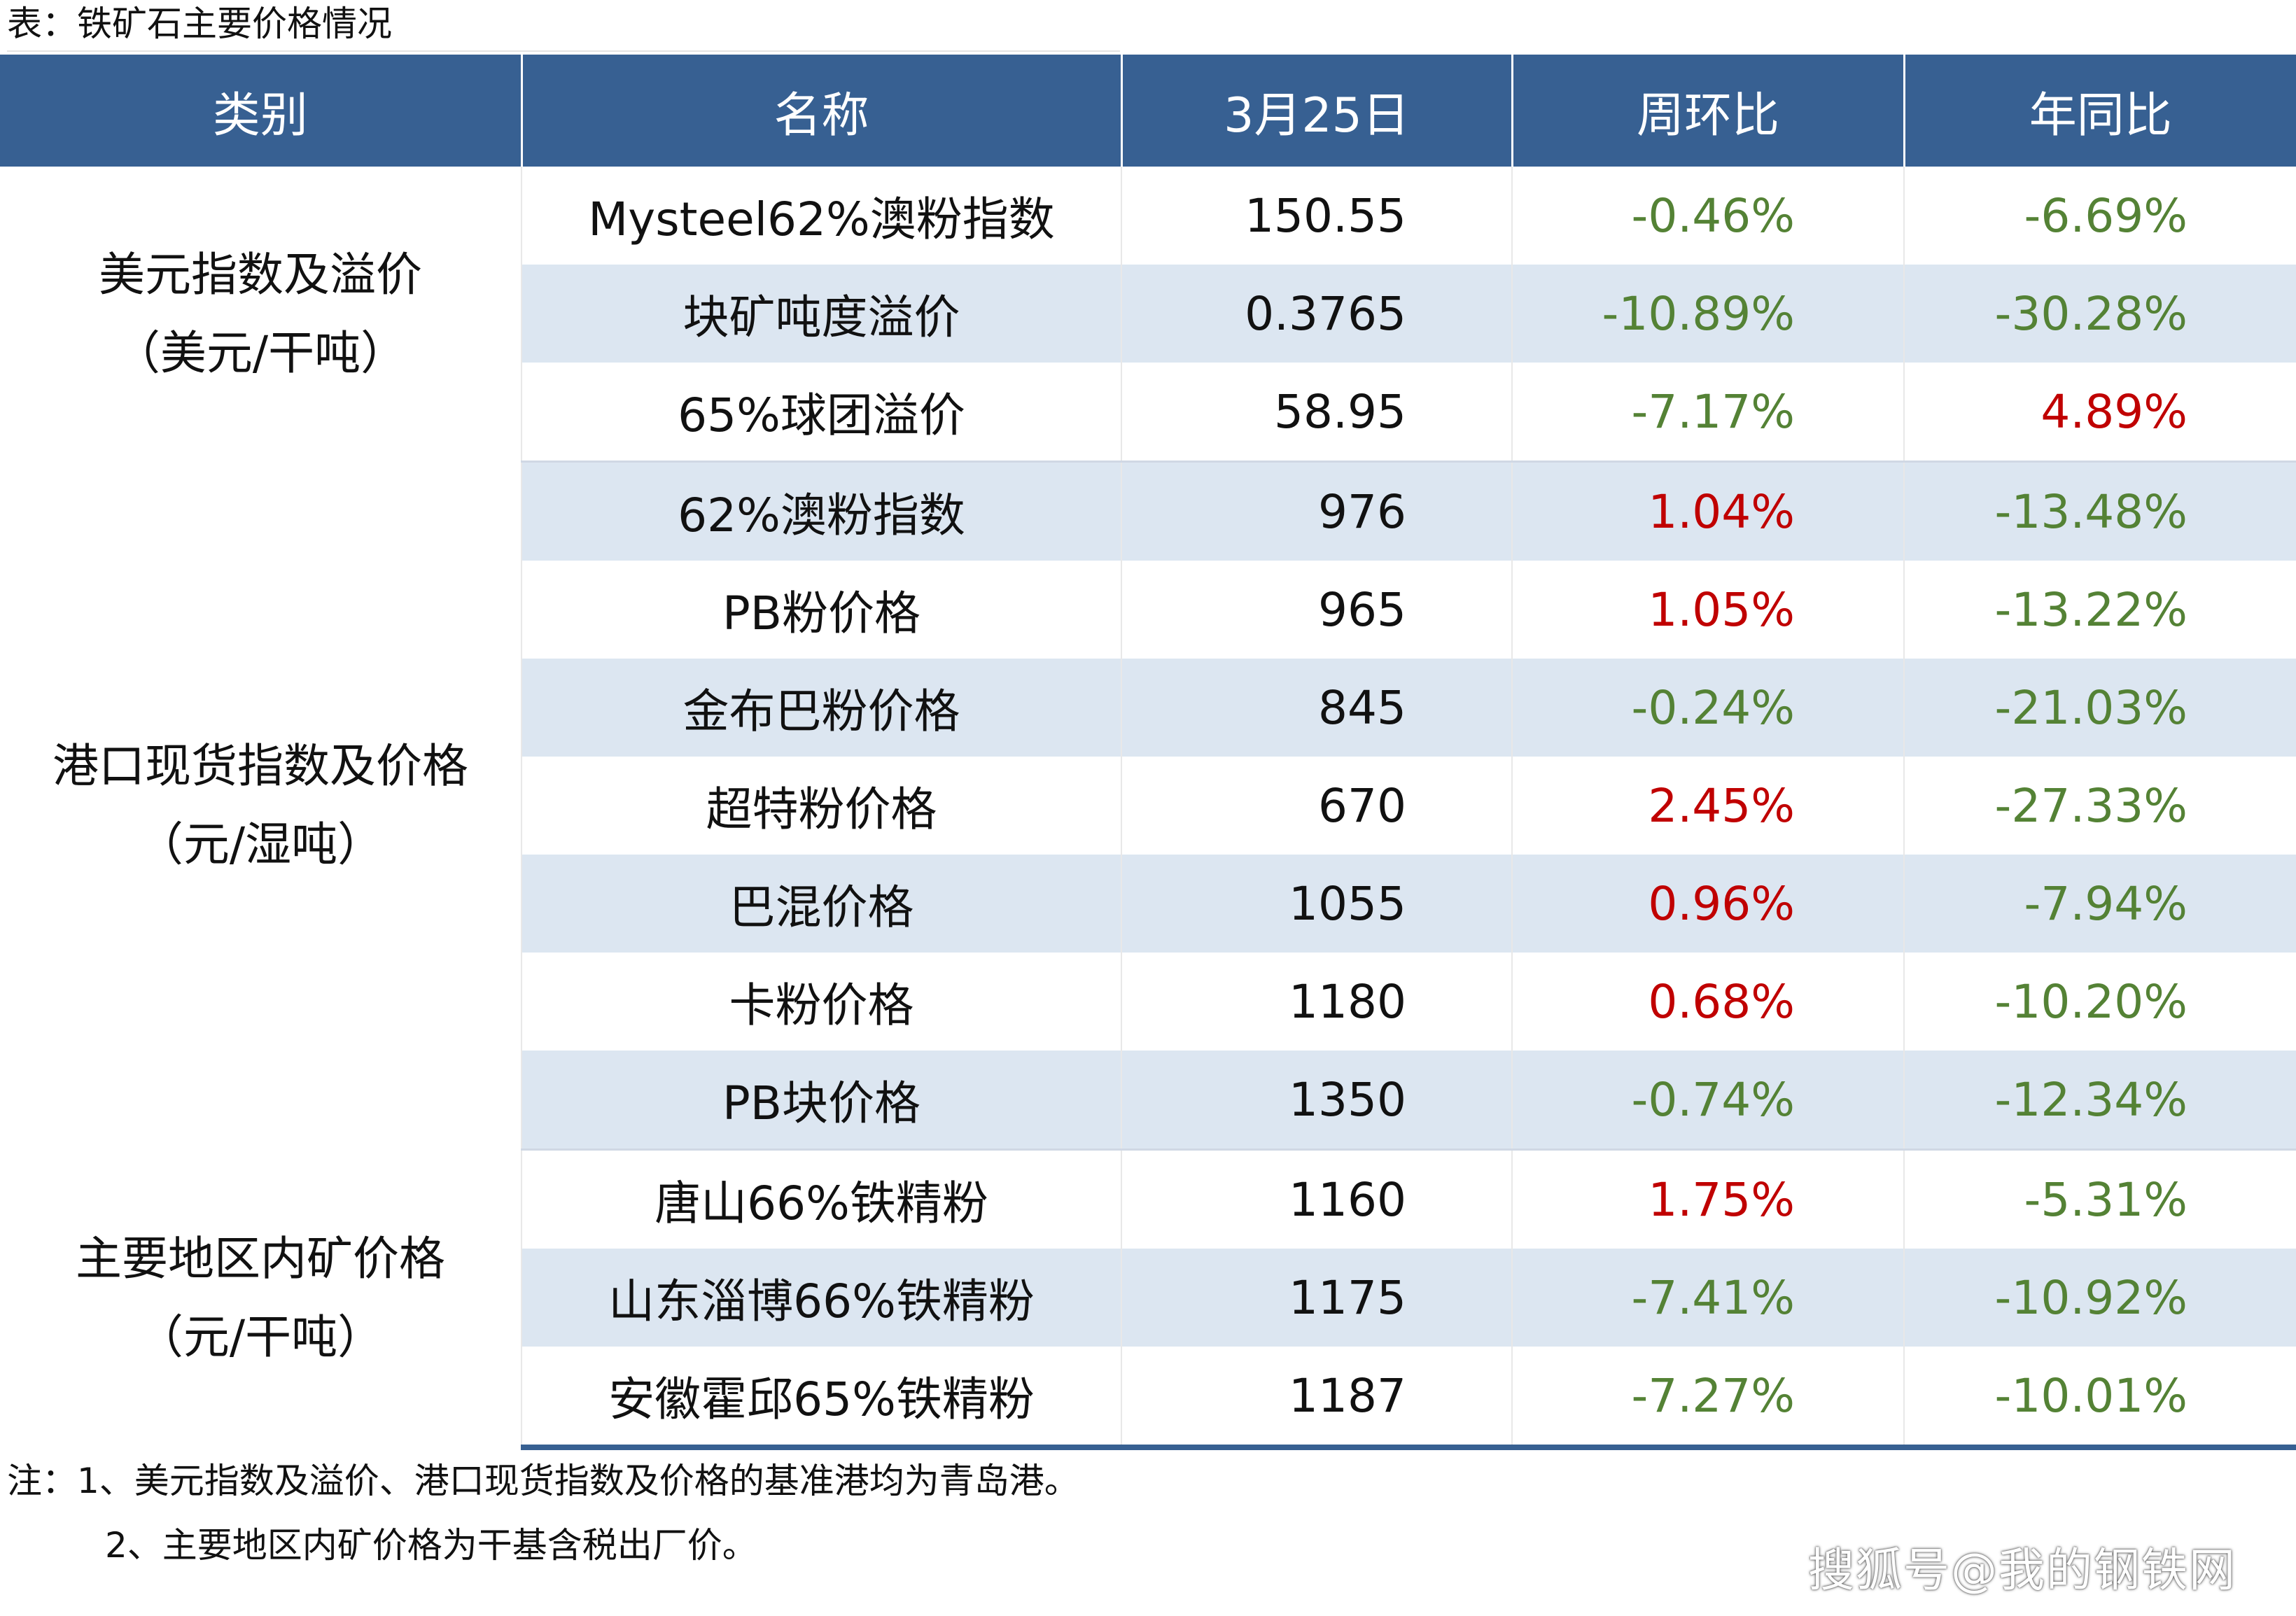 Image resolution: width=2296 pixels, height=1616 pixels. I want to click on price-cell: 150.55, so click(1317, 216).